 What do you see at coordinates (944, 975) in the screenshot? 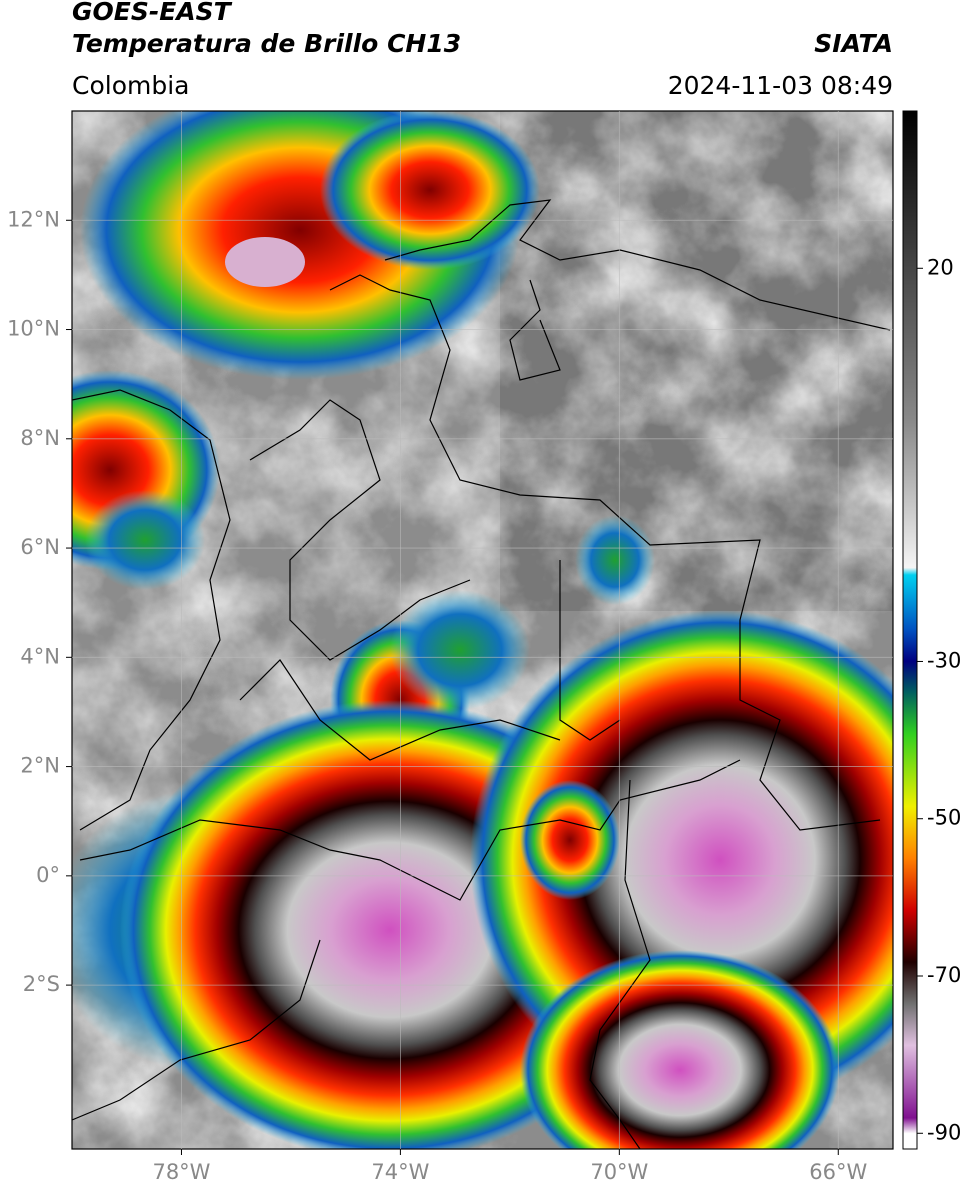
I see `colorbar-label: -70` at bounding box center [944, 975].